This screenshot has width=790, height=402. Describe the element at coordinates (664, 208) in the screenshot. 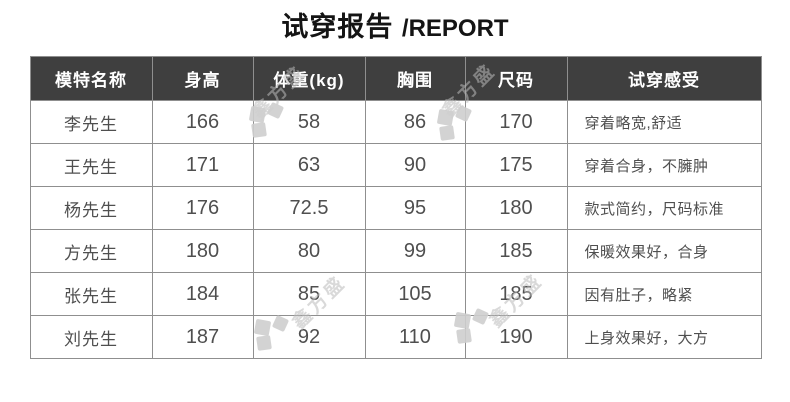

I see `cell-comment: 款式简约，尺码标准` at that location.